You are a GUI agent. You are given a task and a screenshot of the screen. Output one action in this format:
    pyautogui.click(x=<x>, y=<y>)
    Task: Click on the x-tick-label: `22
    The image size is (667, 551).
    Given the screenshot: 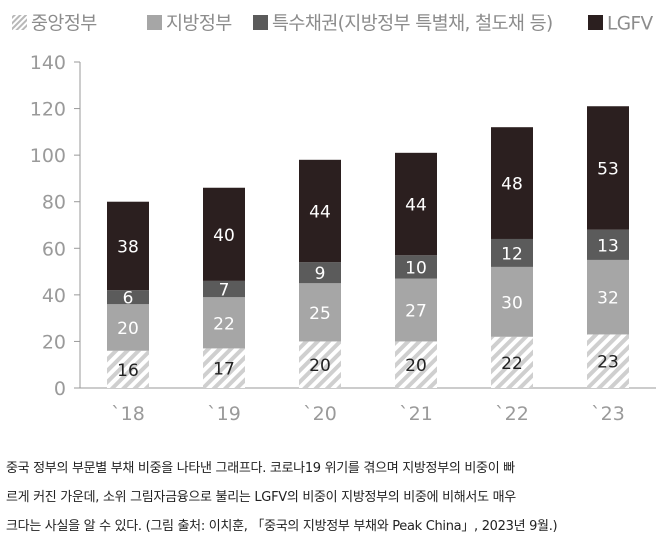 What is the action you would take?
    pyautogui.click(x=512, y=414)
    